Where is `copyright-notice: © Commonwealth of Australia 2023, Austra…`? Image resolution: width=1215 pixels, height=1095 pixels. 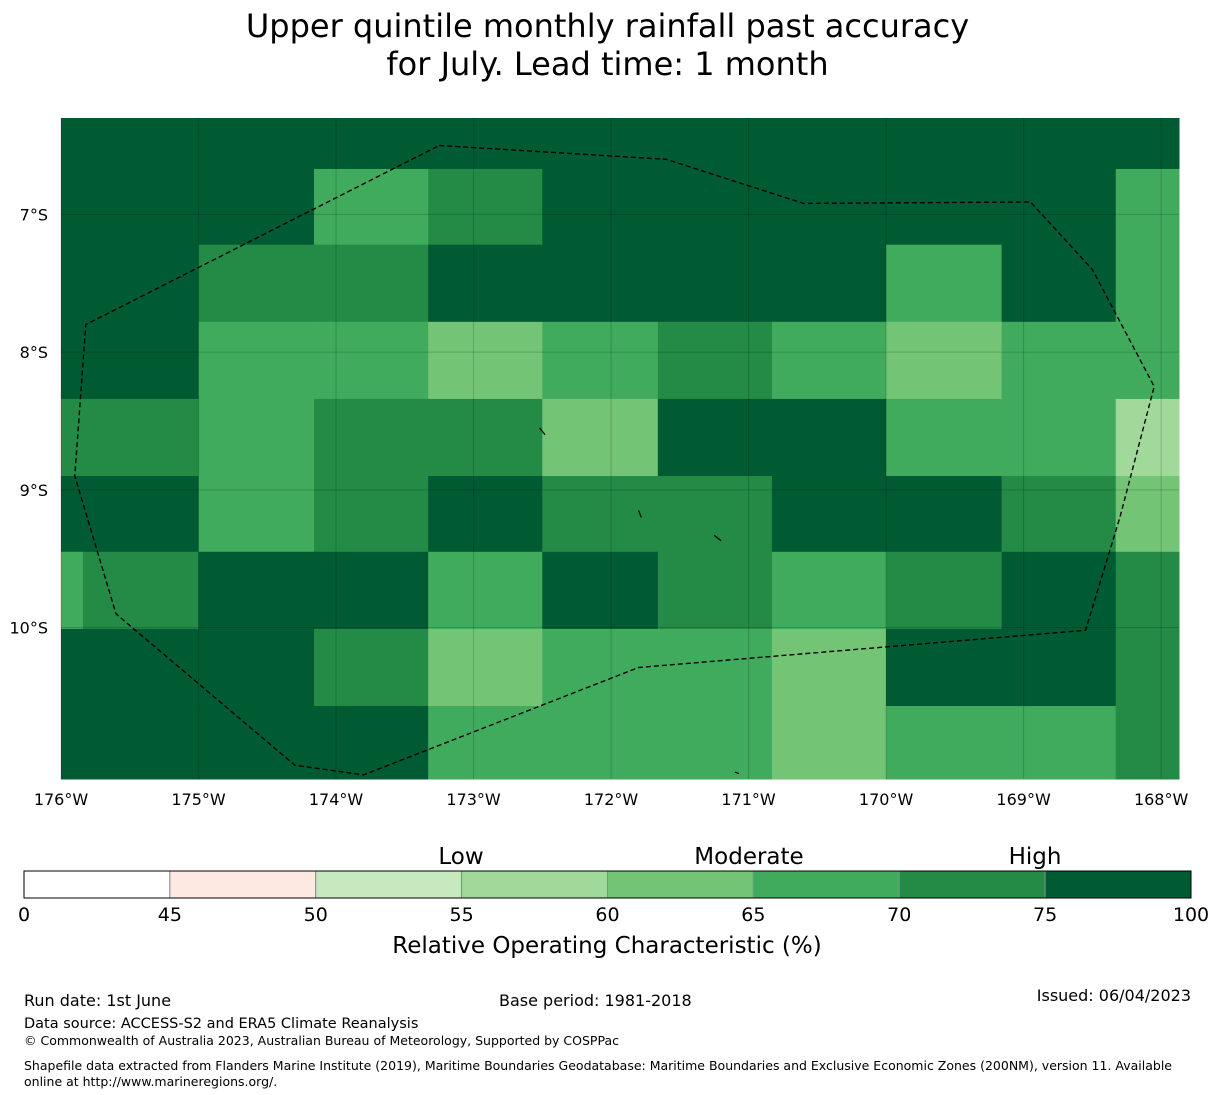
copyright-notice: © Commonwealth of Australia 2023, Austra… is located at coordinates (321, 1040).